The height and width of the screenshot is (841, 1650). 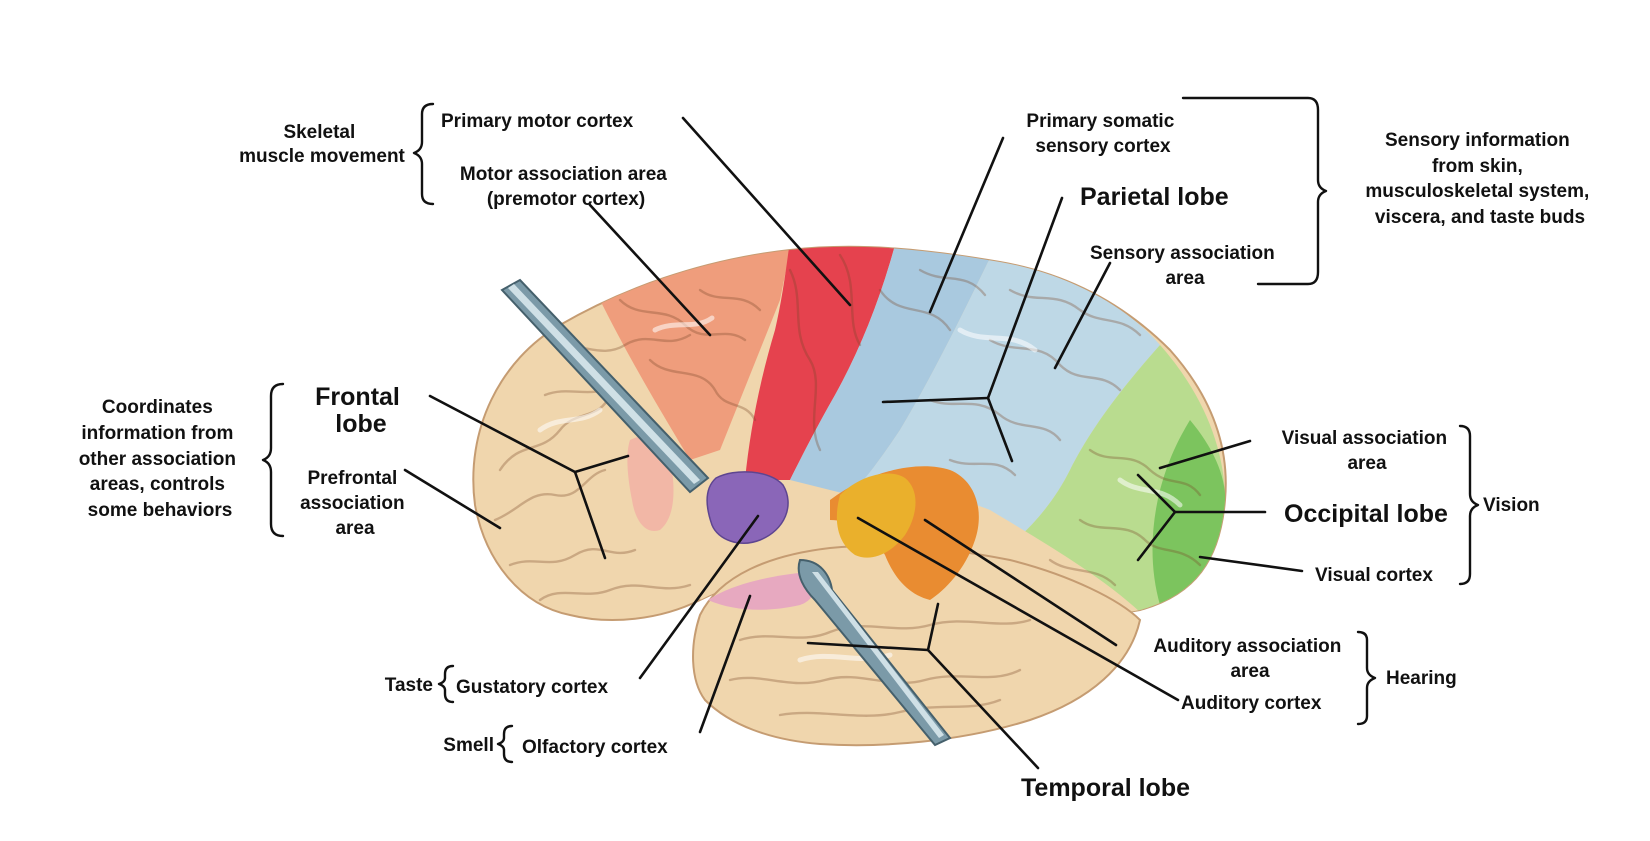 What do you see at coordinates (505, 744) in the screenshot?
I see `brace-smell` at bounding box center [505, 744].